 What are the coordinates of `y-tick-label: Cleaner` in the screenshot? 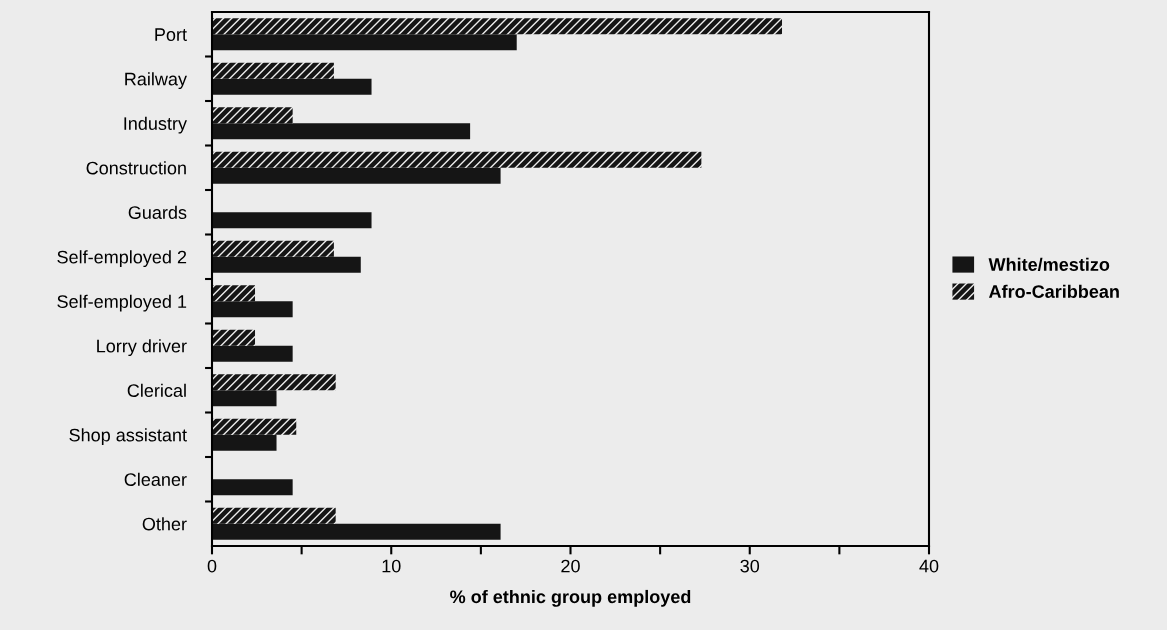 It's located at (155, 479).